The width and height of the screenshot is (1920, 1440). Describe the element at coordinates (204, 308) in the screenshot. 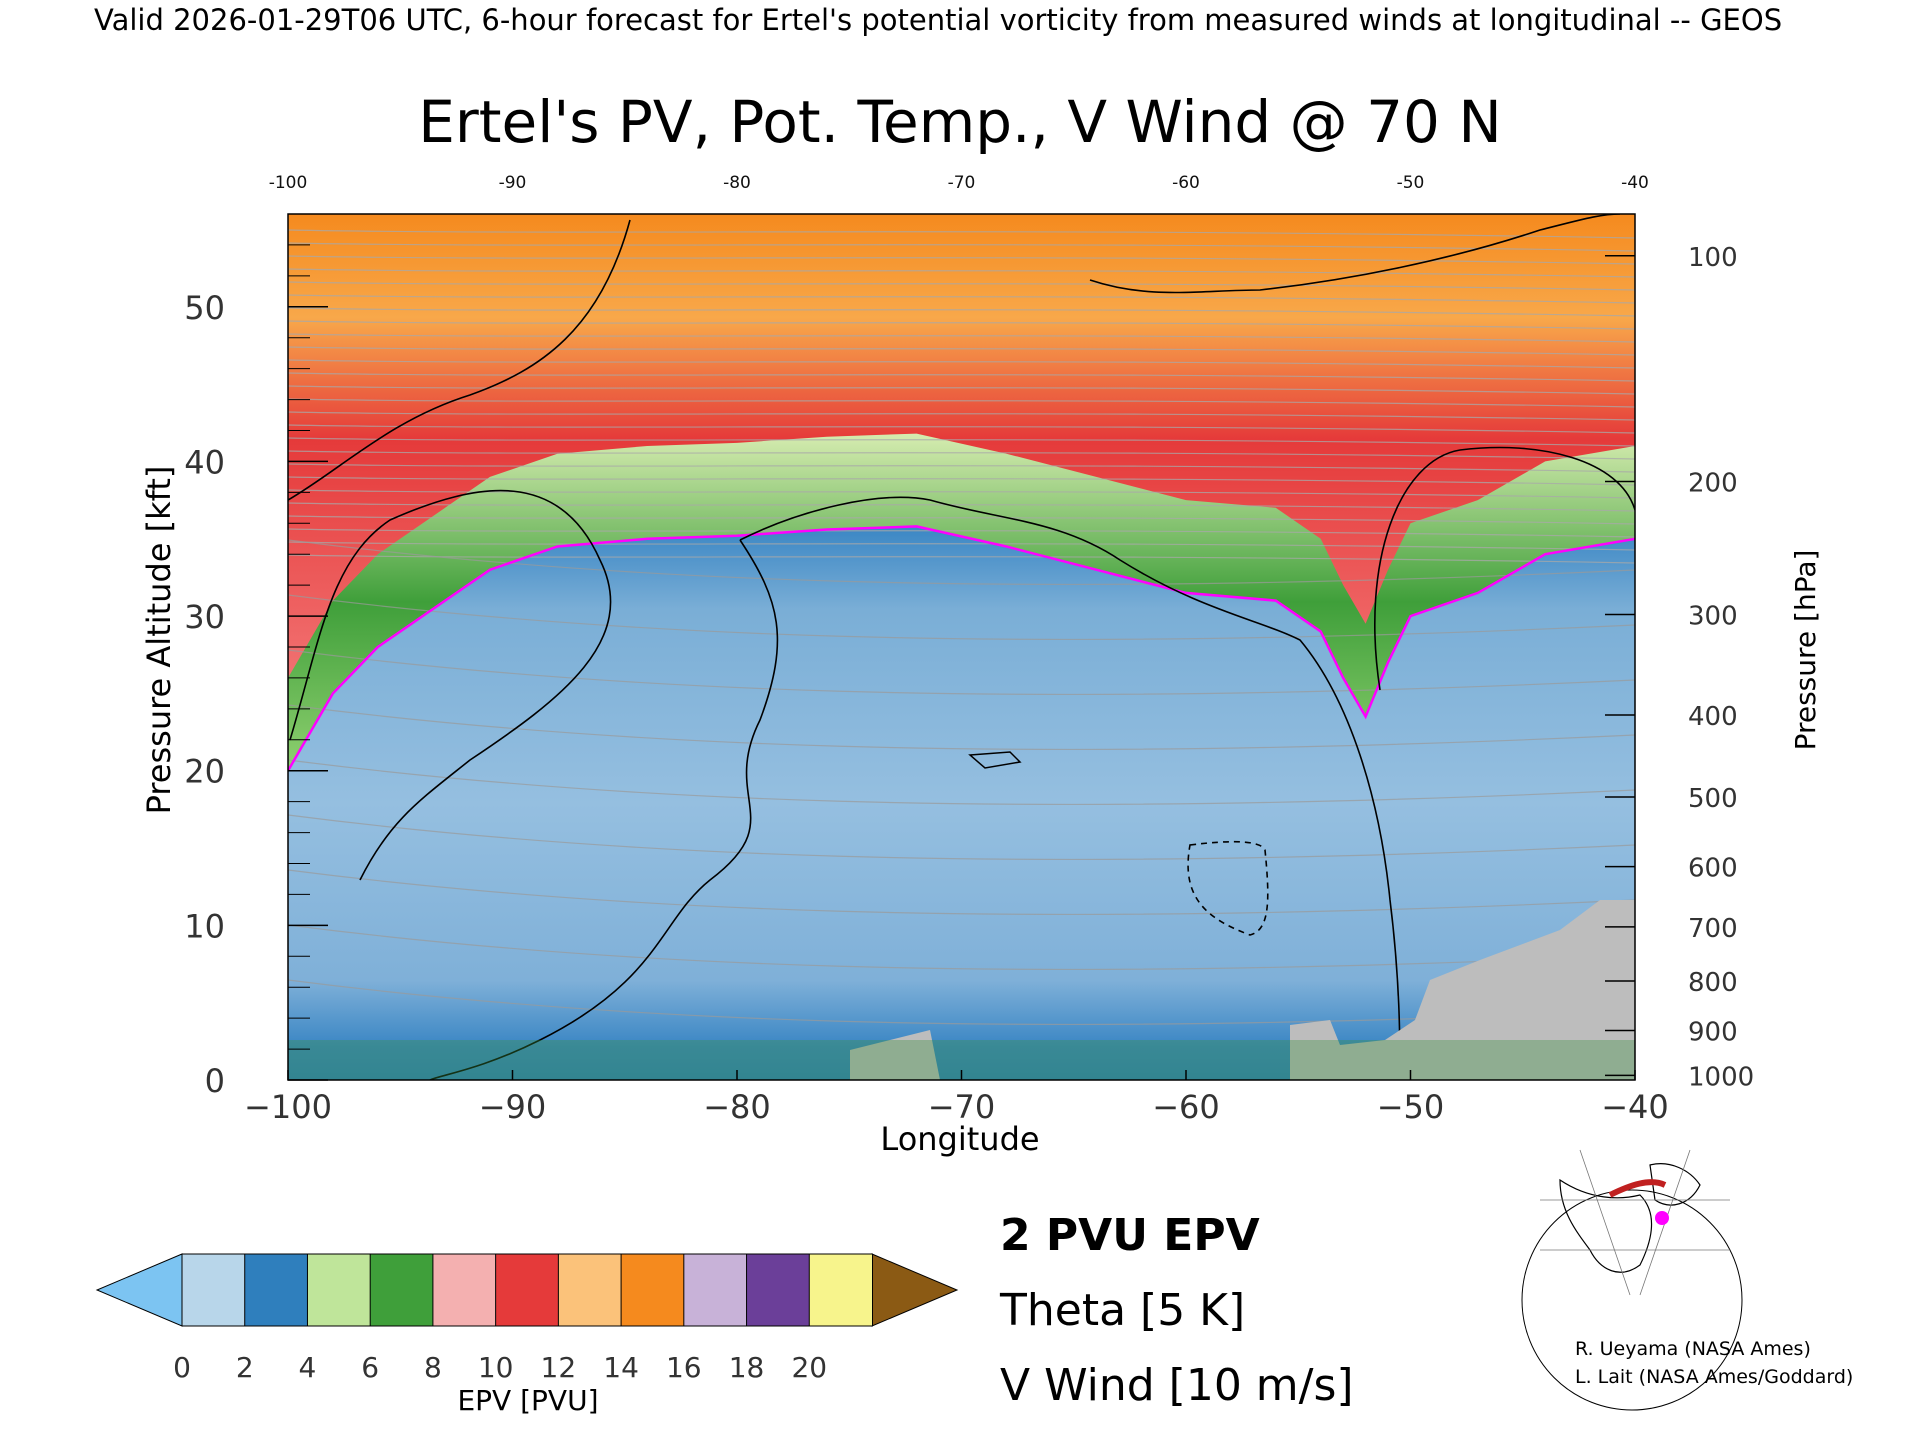

I see `y-tick-label: 50` at that location.